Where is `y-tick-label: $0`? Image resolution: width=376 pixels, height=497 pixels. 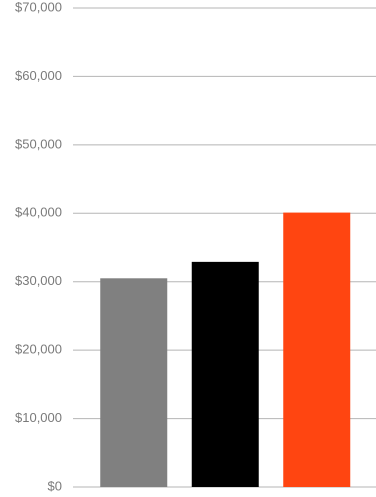 y-tick-label: $0 is located at coordinates (55, 485).